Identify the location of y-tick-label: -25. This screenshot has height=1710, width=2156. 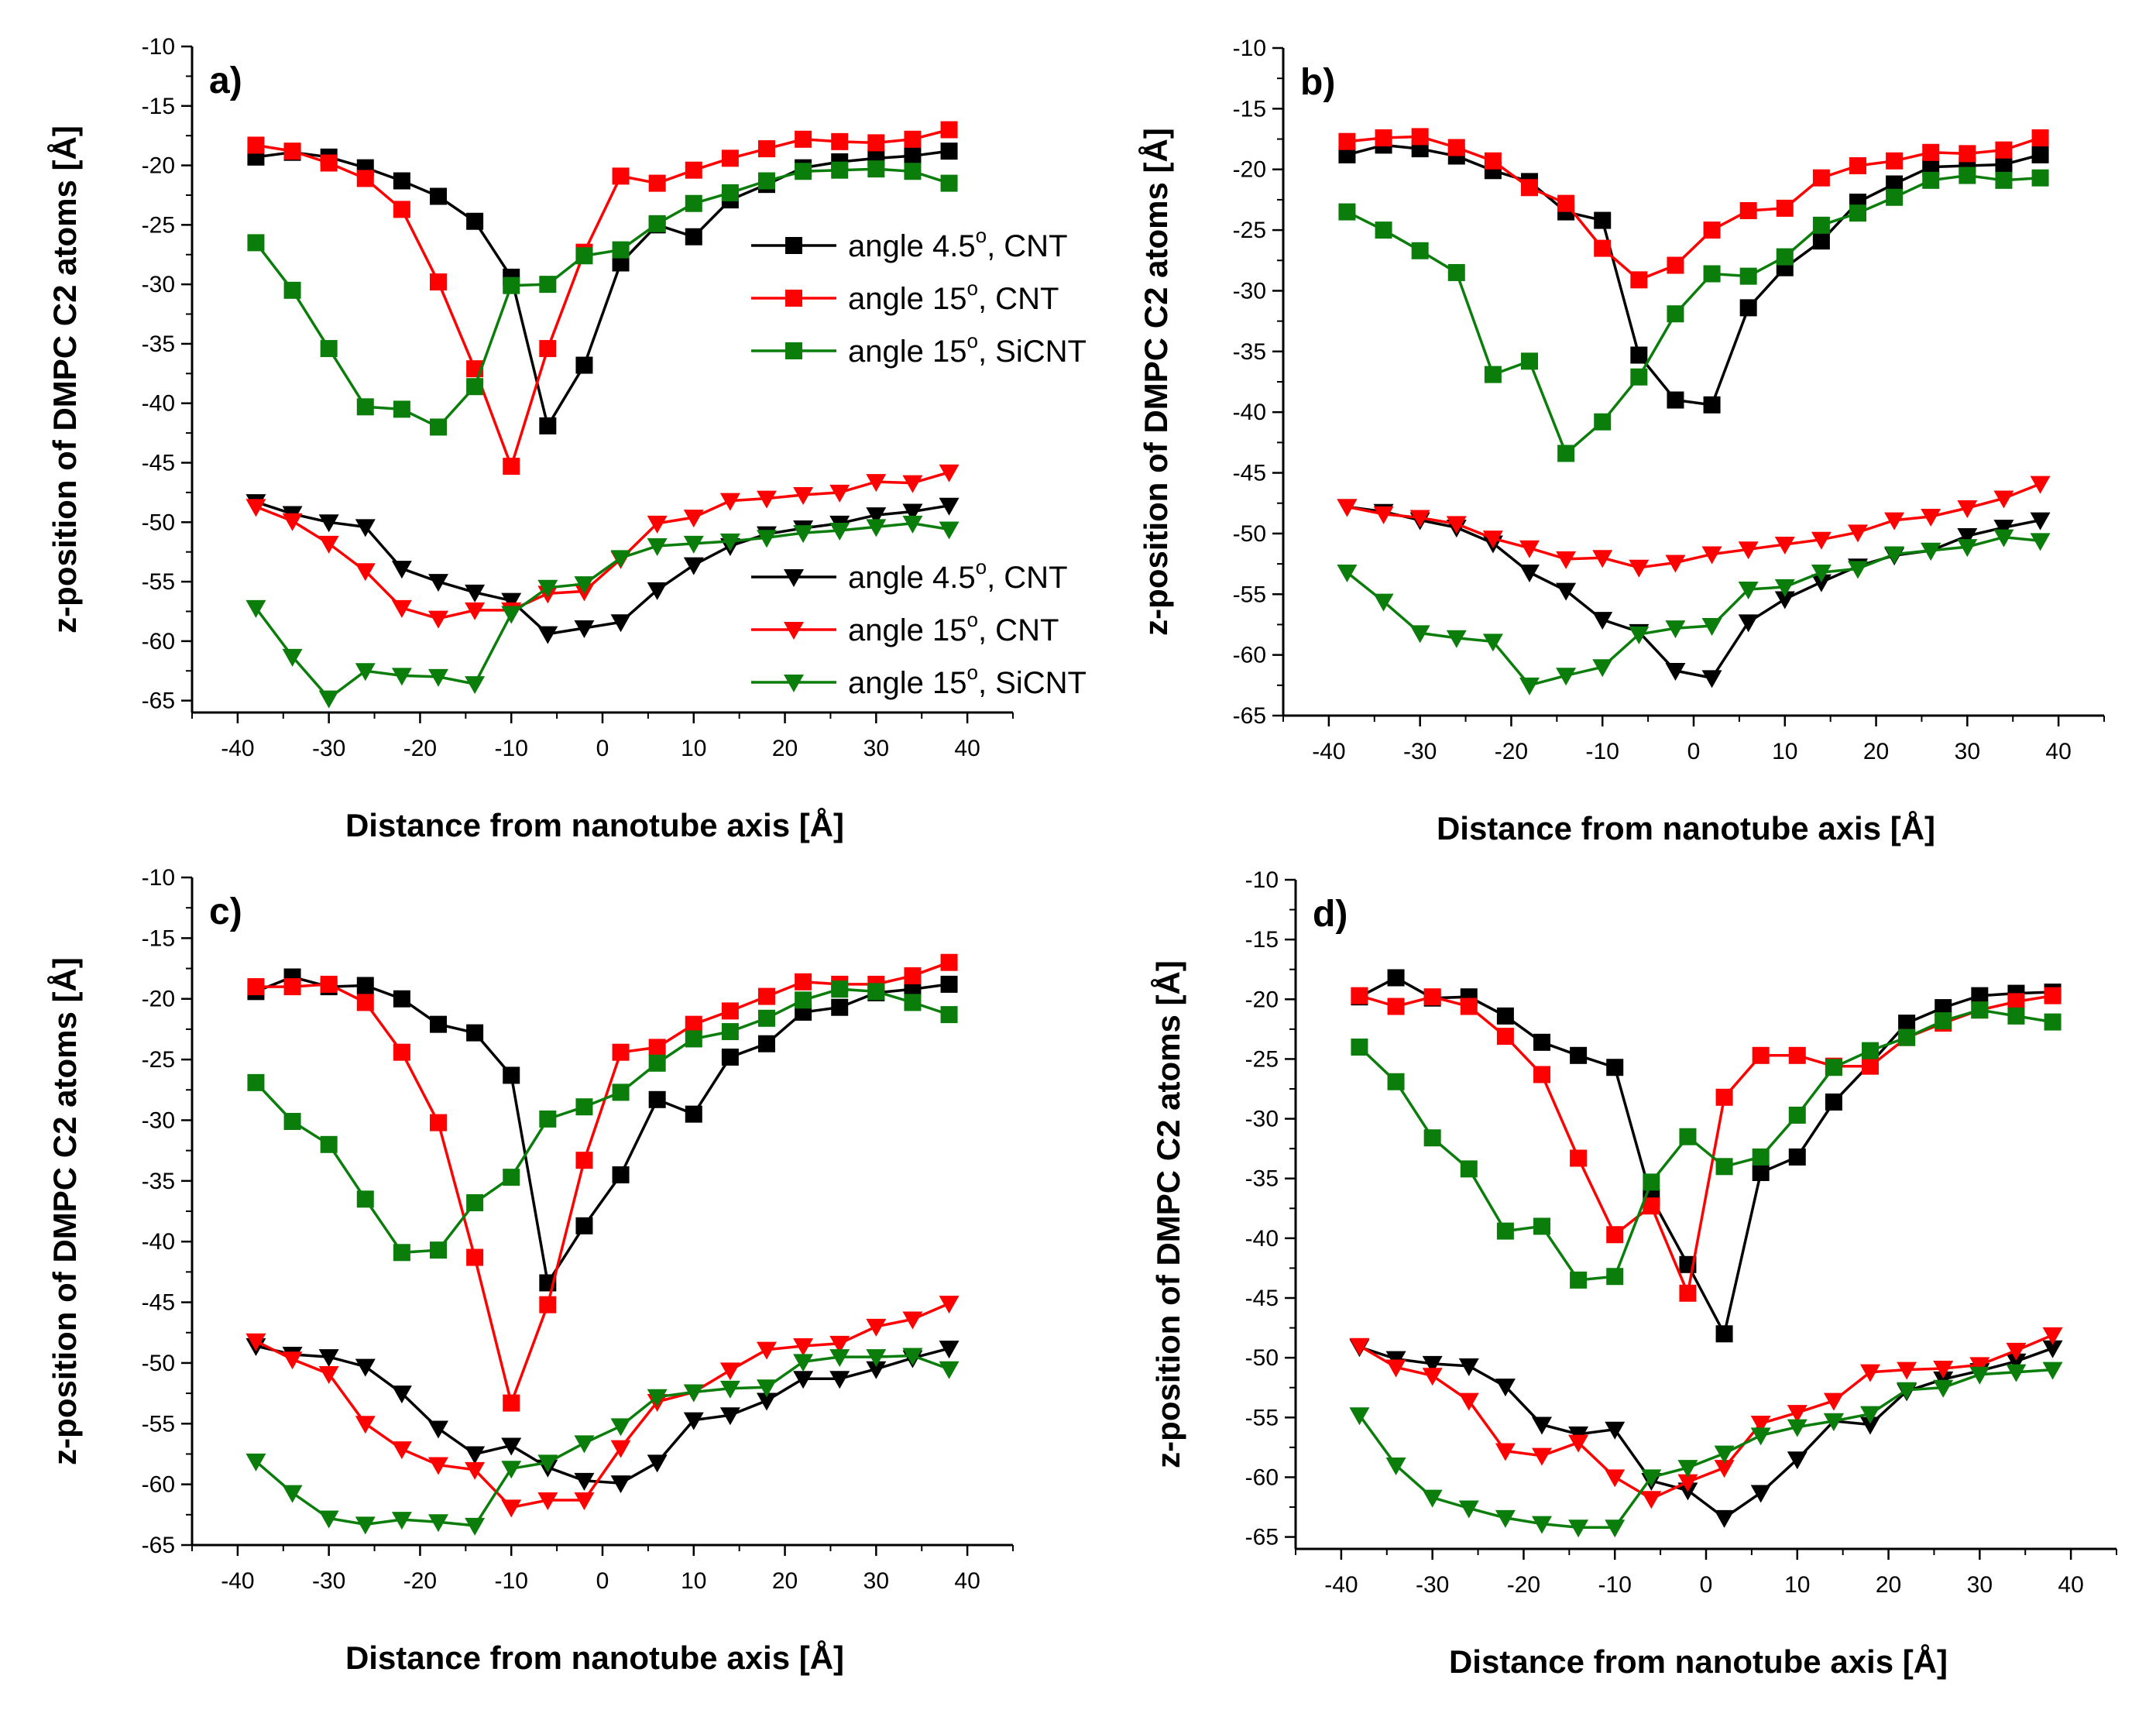
(1262, 1059).